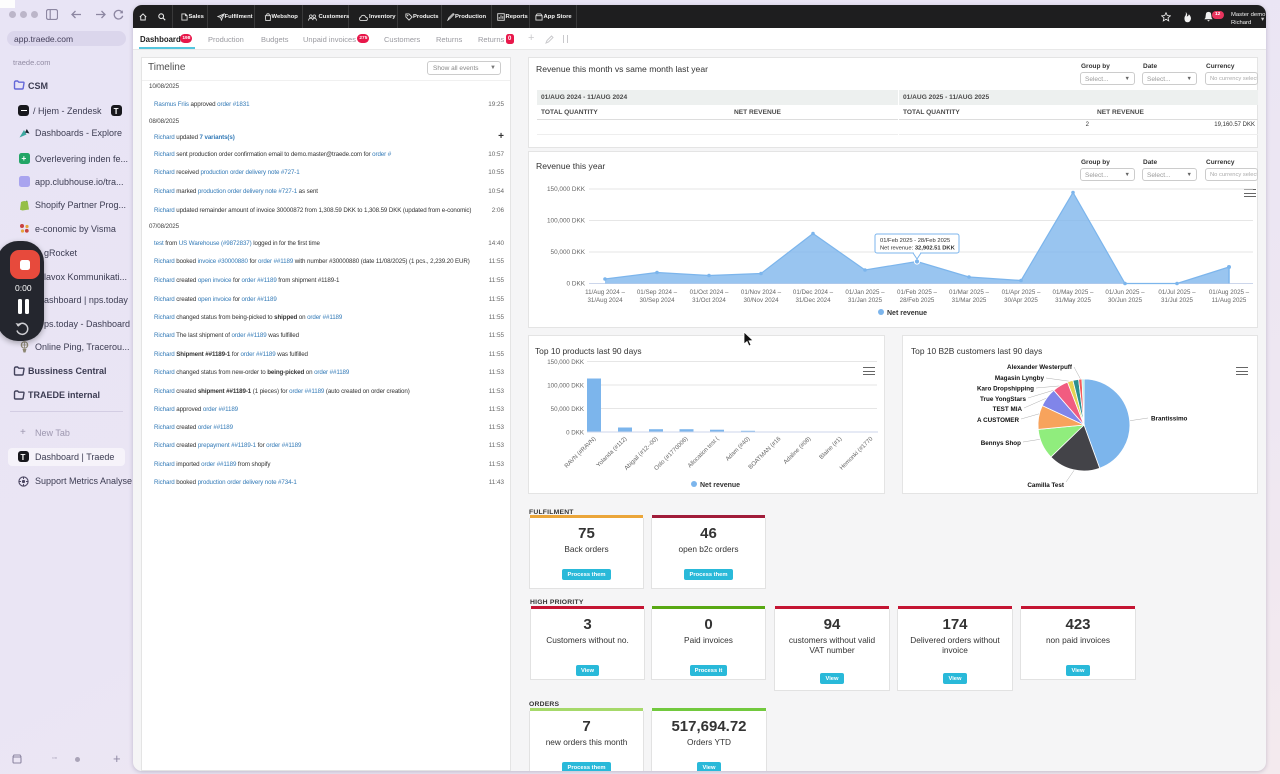  What do you see at coordinates (709, 292) in the screenshot?
I see `svg-text: 01/Oct 2024 –` at bounding box center [709, 292].